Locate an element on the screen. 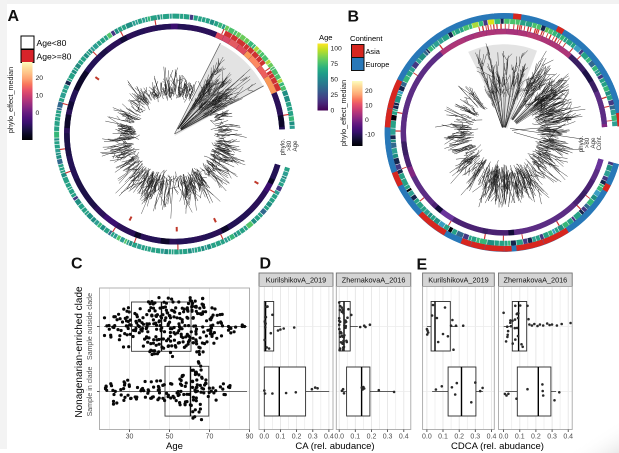 This screenshot has width=619, height=453. svg-text: 30 is located at coordinates (130, 437).